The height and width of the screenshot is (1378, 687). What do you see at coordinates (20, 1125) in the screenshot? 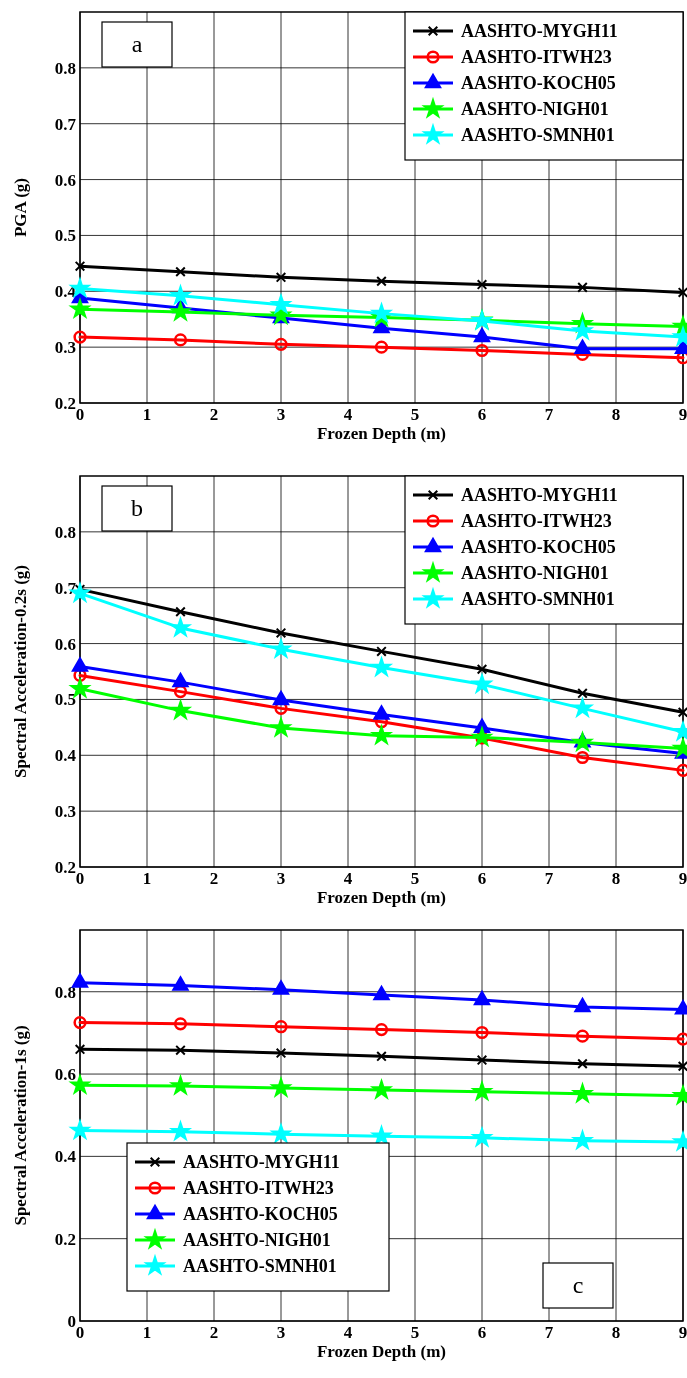
I see `y-axis-title: Spectral Acceleration-1s (g)` at bounding box center [20, 1125].